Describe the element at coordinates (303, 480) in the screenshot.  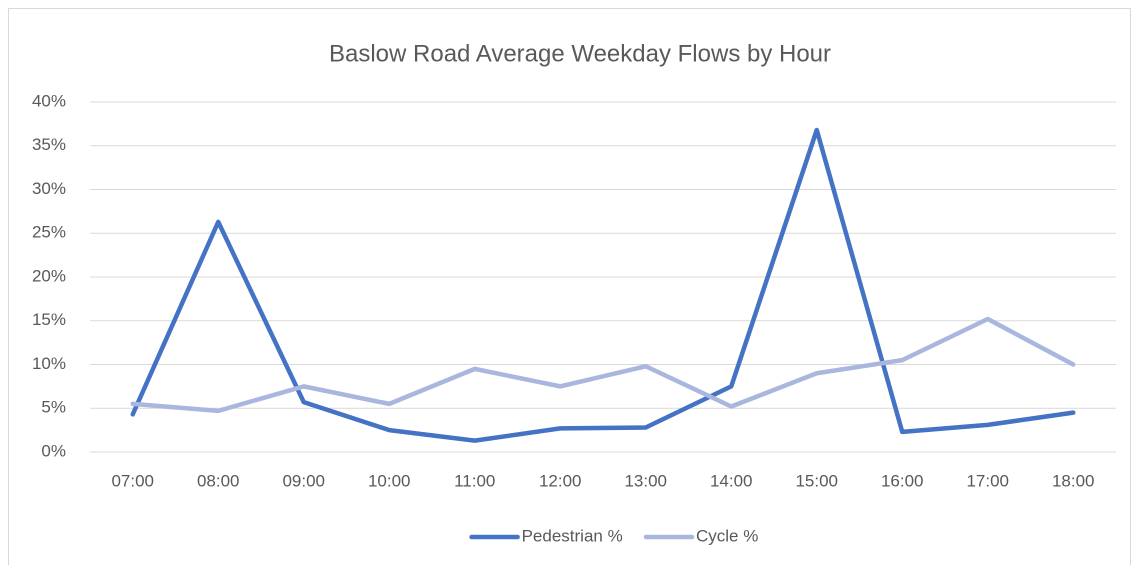
I see `x-tick-label: 09:00` at that location.